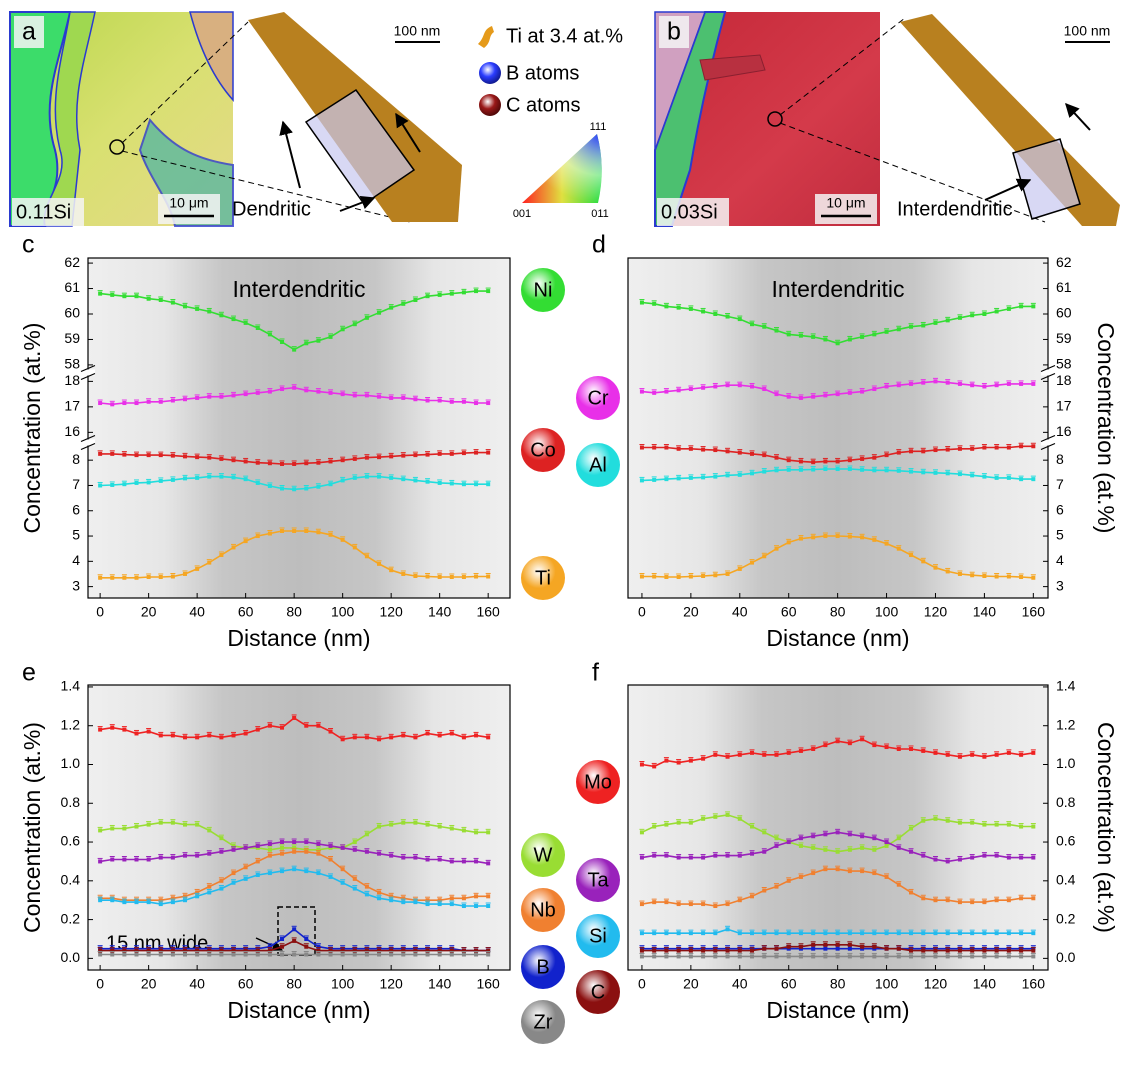  I want to click on y-tick-label: 58, so click(72, 364).